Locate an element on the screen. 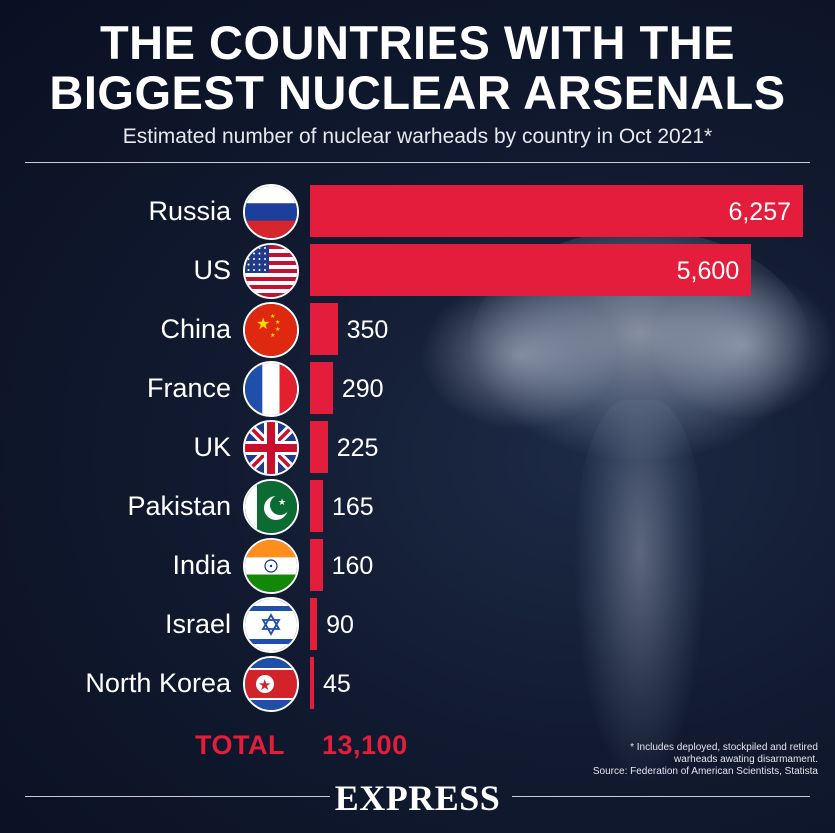 The height and width of the screenshot is (833, 835). value-label-uk: 225 is located at coordinates (357, 448).